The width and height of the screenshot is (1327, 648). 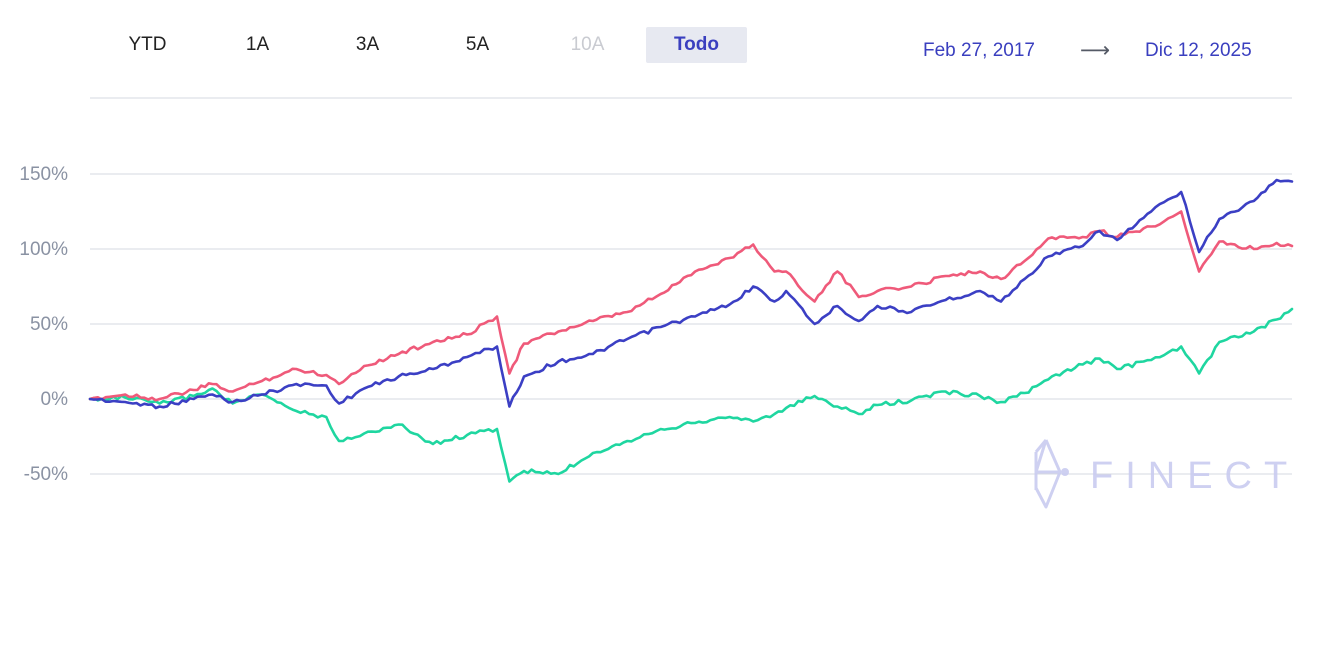 I want to click on finect-watermark-text: FINECT, so click(x=1194, y=476).